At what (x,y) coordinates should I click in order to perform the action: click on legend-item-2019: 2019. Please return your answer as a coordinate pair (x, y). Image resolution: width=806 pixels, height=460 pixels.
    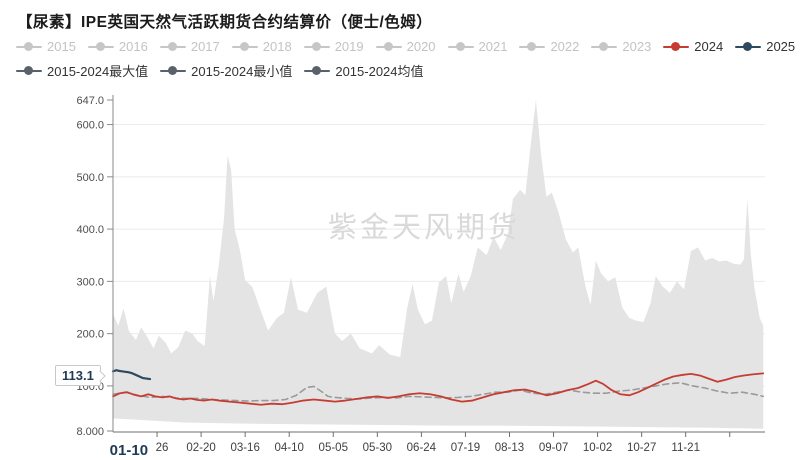
    Looking at the image, I should click on (333, 46).